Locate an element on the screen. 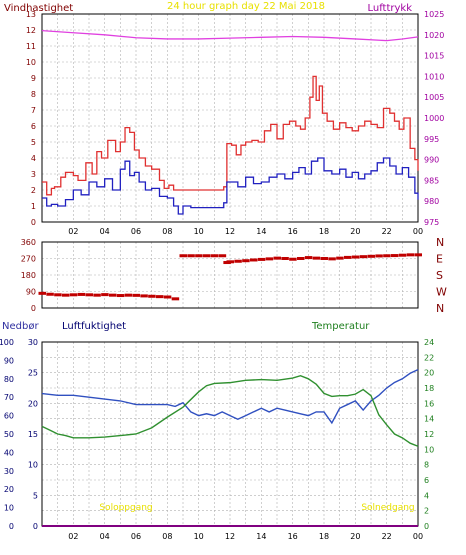 The image size is (466, 555). rain-tick-label: 10 is located at coordinates (9, 508).